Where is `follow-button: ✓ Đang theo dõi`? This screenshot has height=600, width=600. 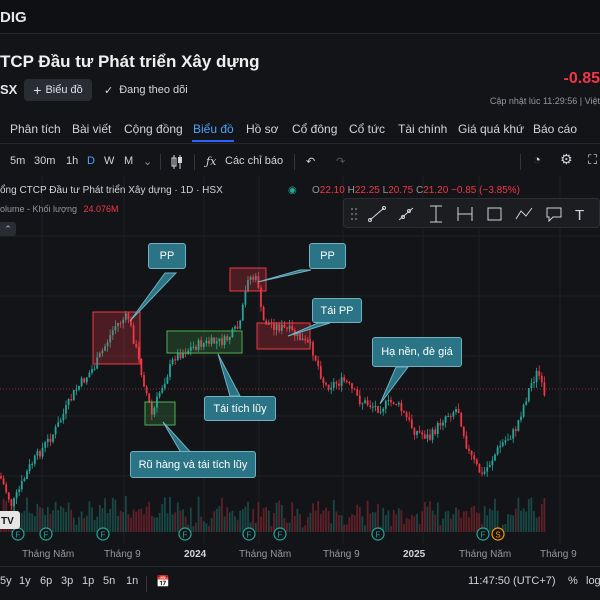
follow-button: ✓ Đang theo dõi is located at coordinates (146, 90).